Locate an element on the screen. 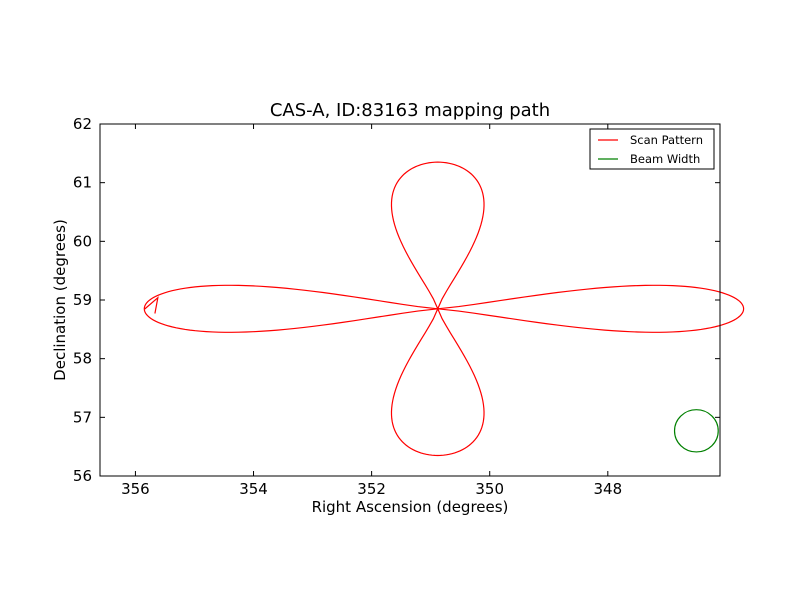  legend-label-beam-width: Beam Width is located at coordinates (665, 159).